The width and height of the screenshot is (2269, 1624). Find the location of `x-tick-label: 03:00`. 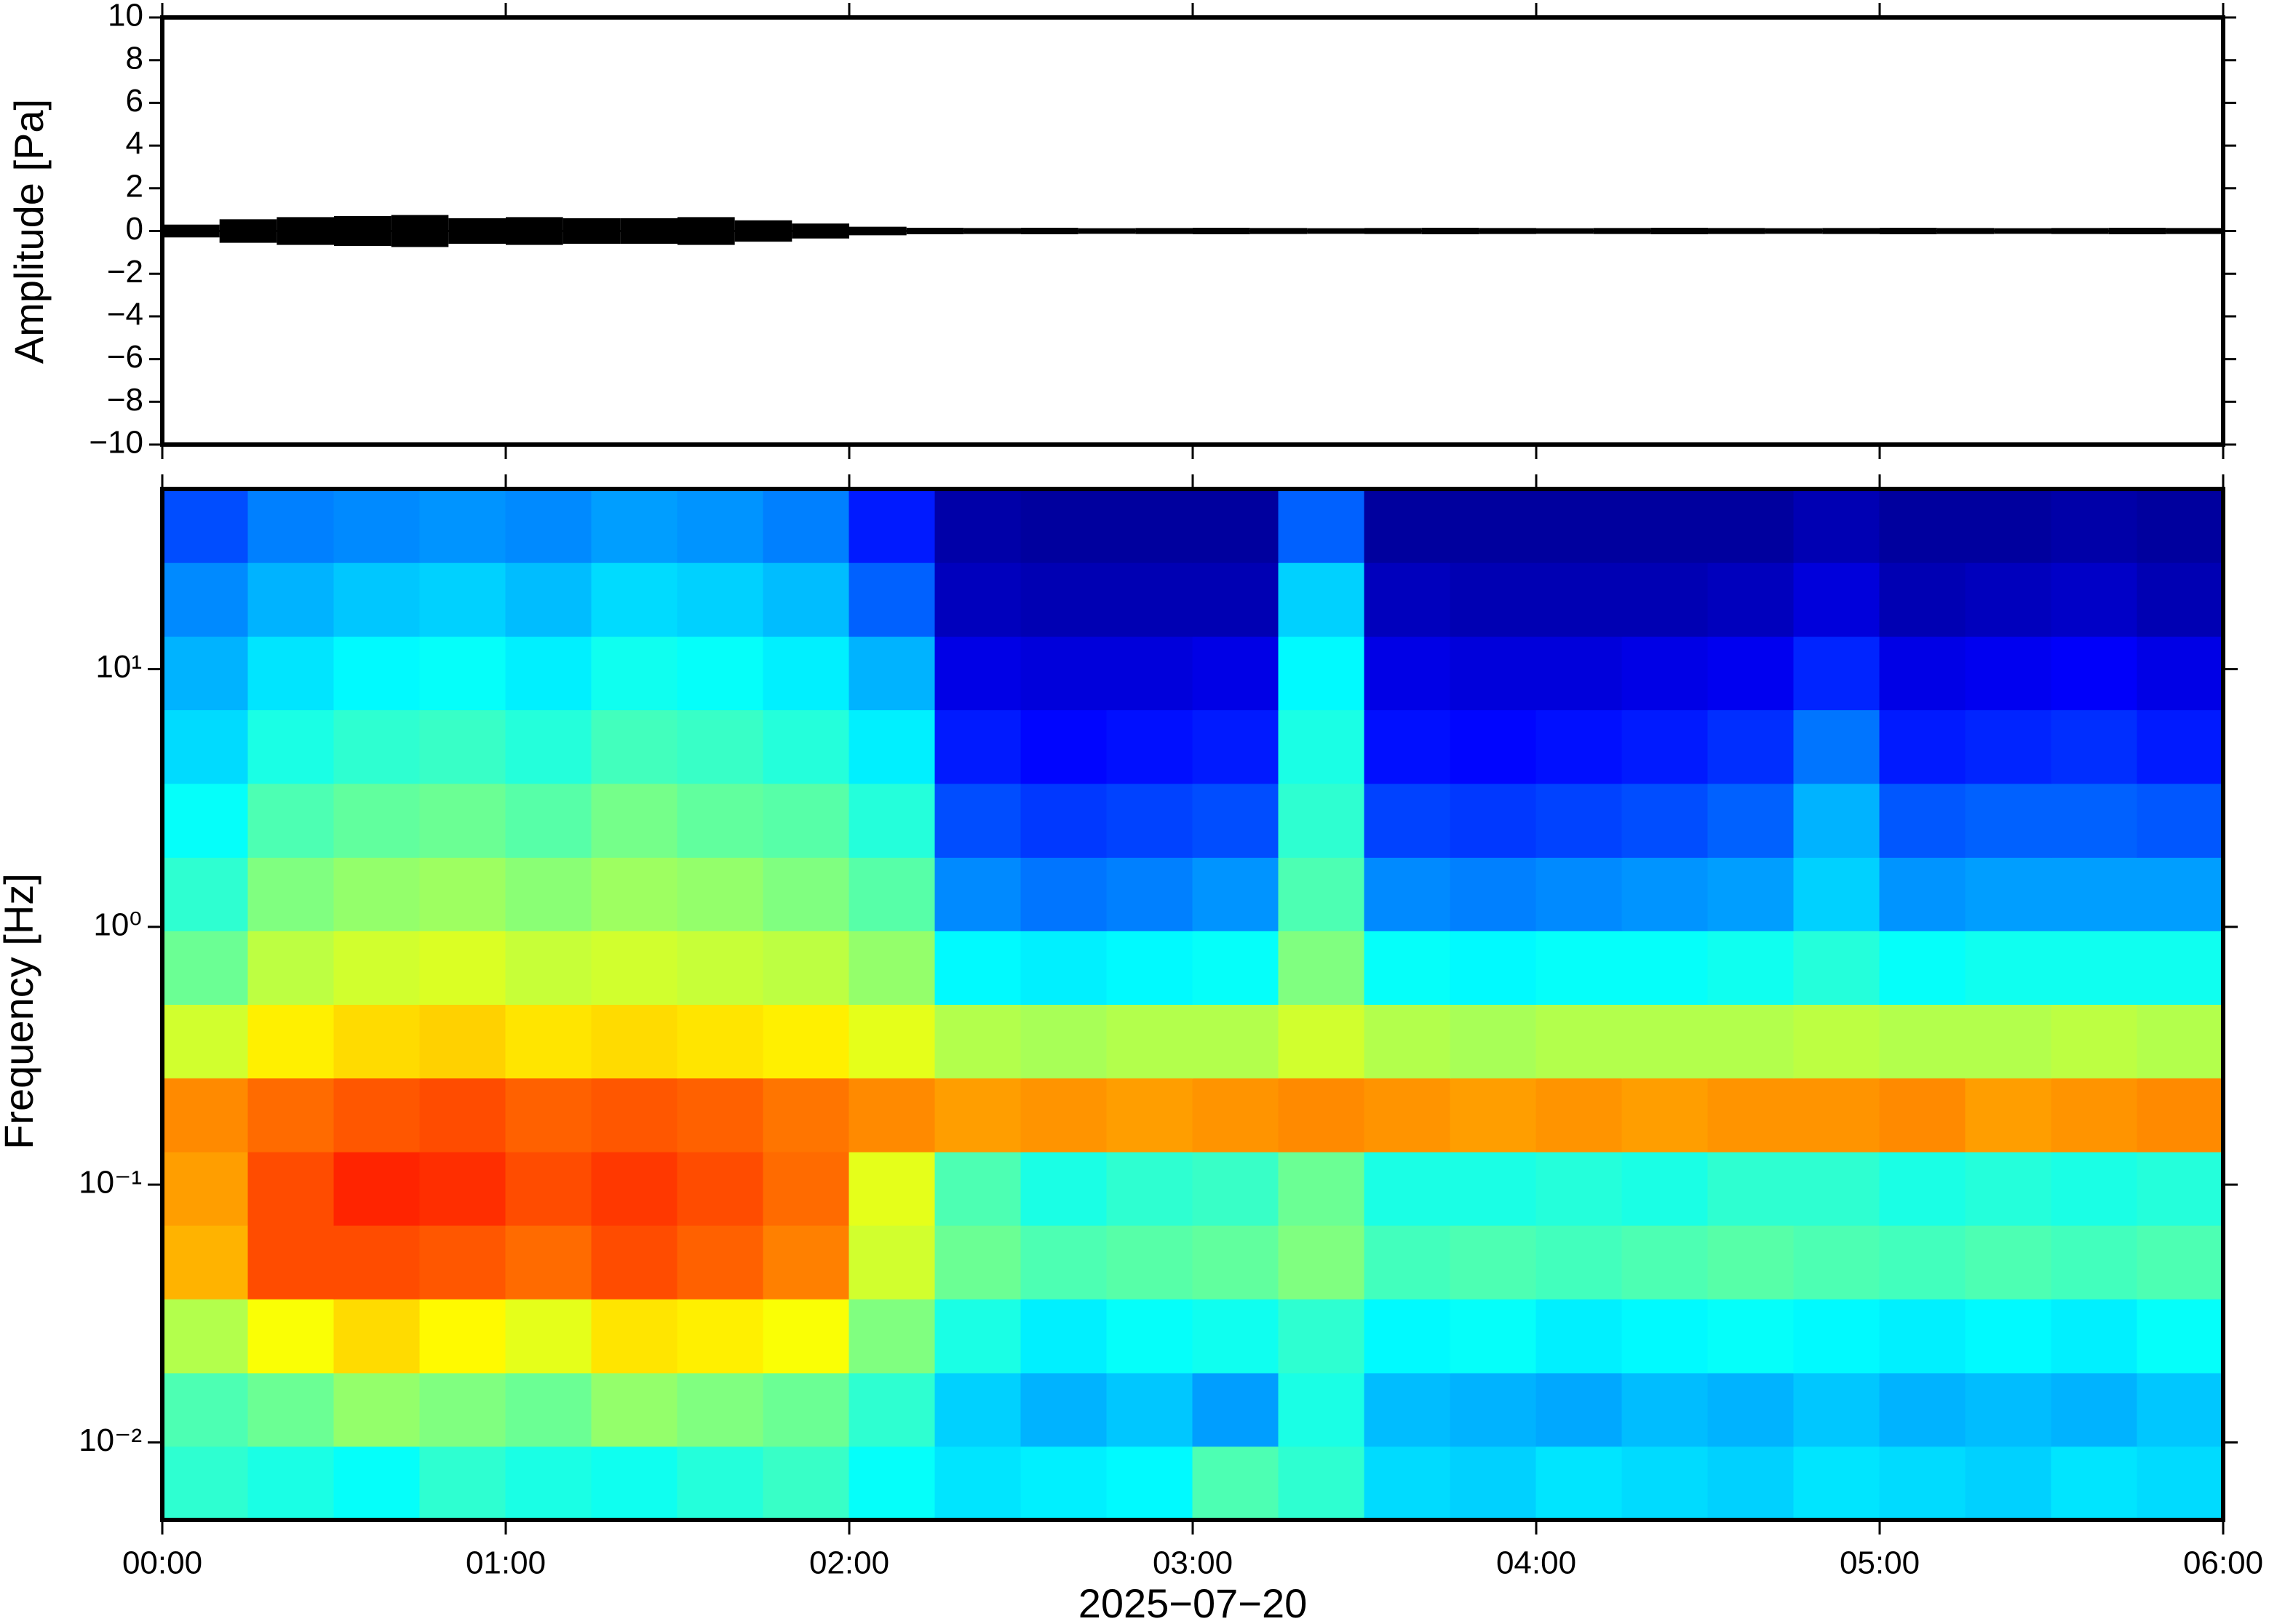

x-tick-label: 03:00 is located at coordinates (1193, 1563).